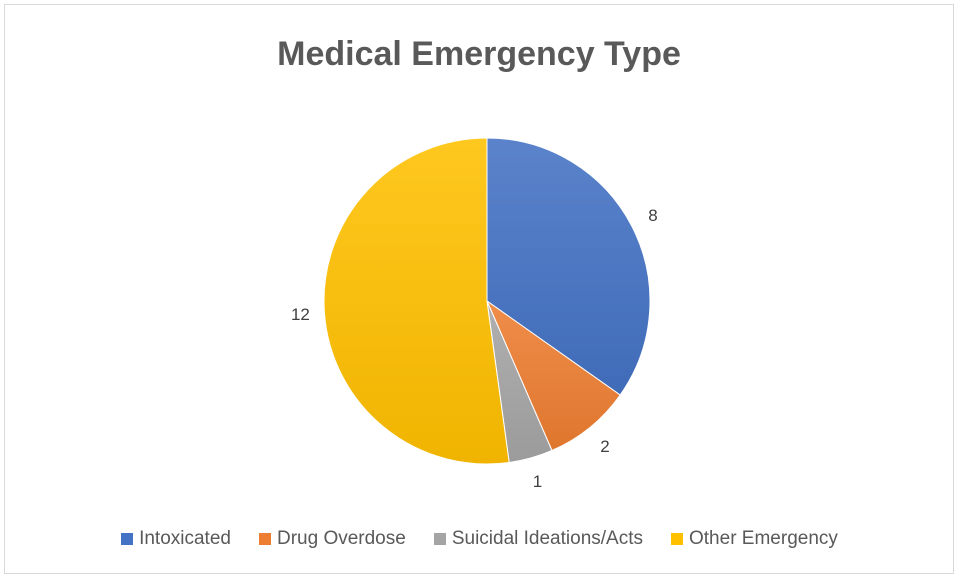  Describe the element at coordinates (185, 538) in the screenshot. I see `legend-label-intoxicated: Intoxicated` at that location.